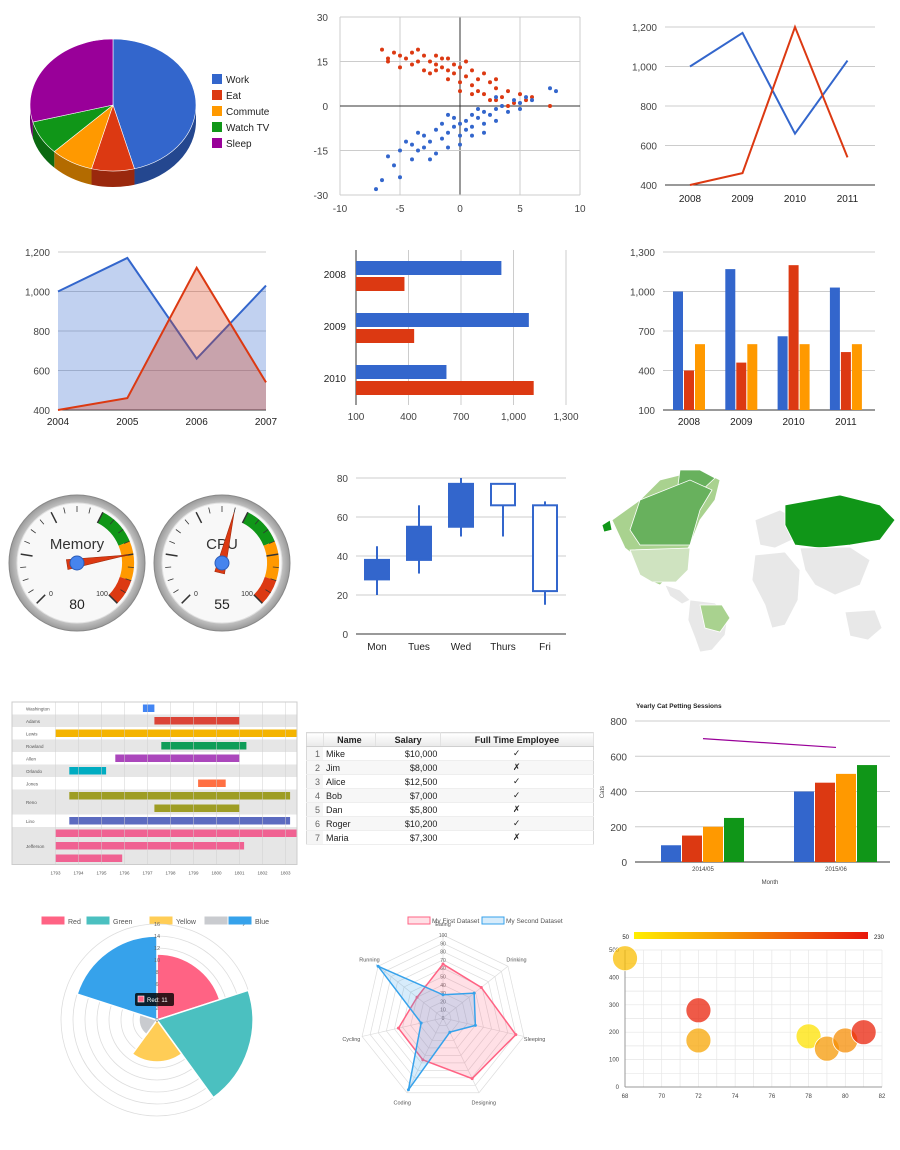  Describe the element at coordinates (450, 823) in the screenshot. I see `table-row: 6 Roger $10,200 ✓` at that location.